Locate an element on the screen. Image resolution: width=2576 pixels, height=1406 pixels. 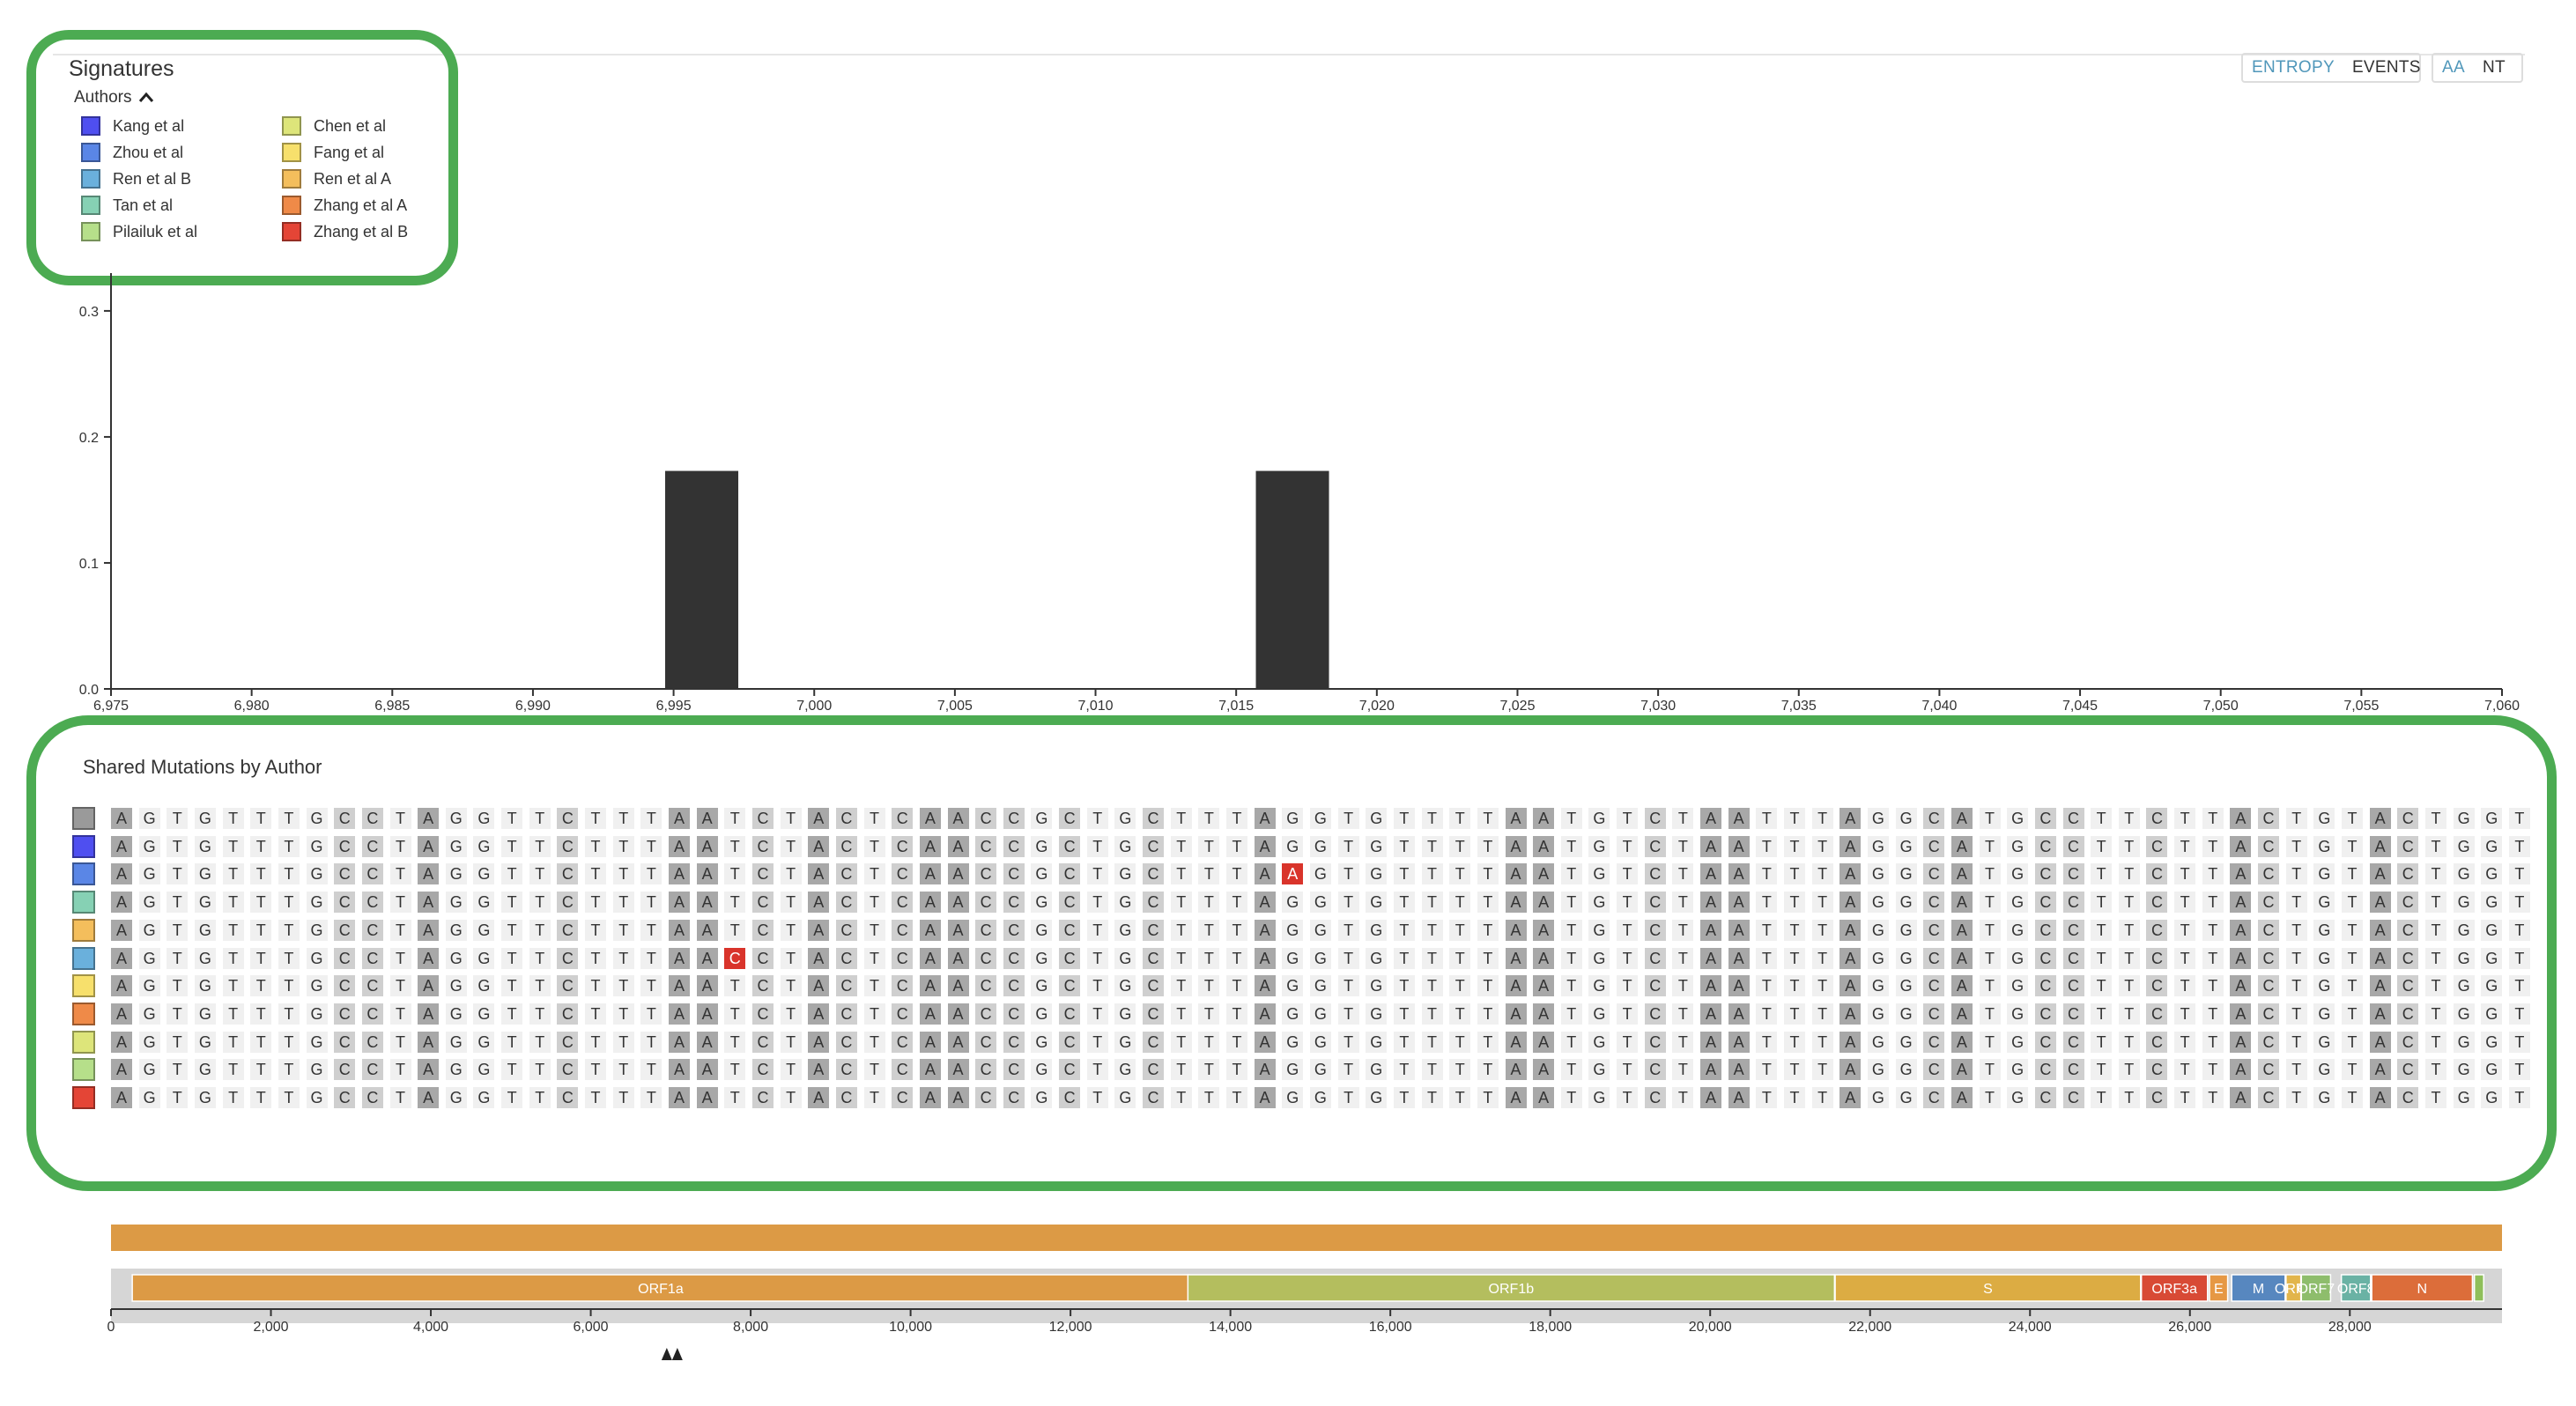
legend-item: Tan et al is located at coordinates (127, 205).